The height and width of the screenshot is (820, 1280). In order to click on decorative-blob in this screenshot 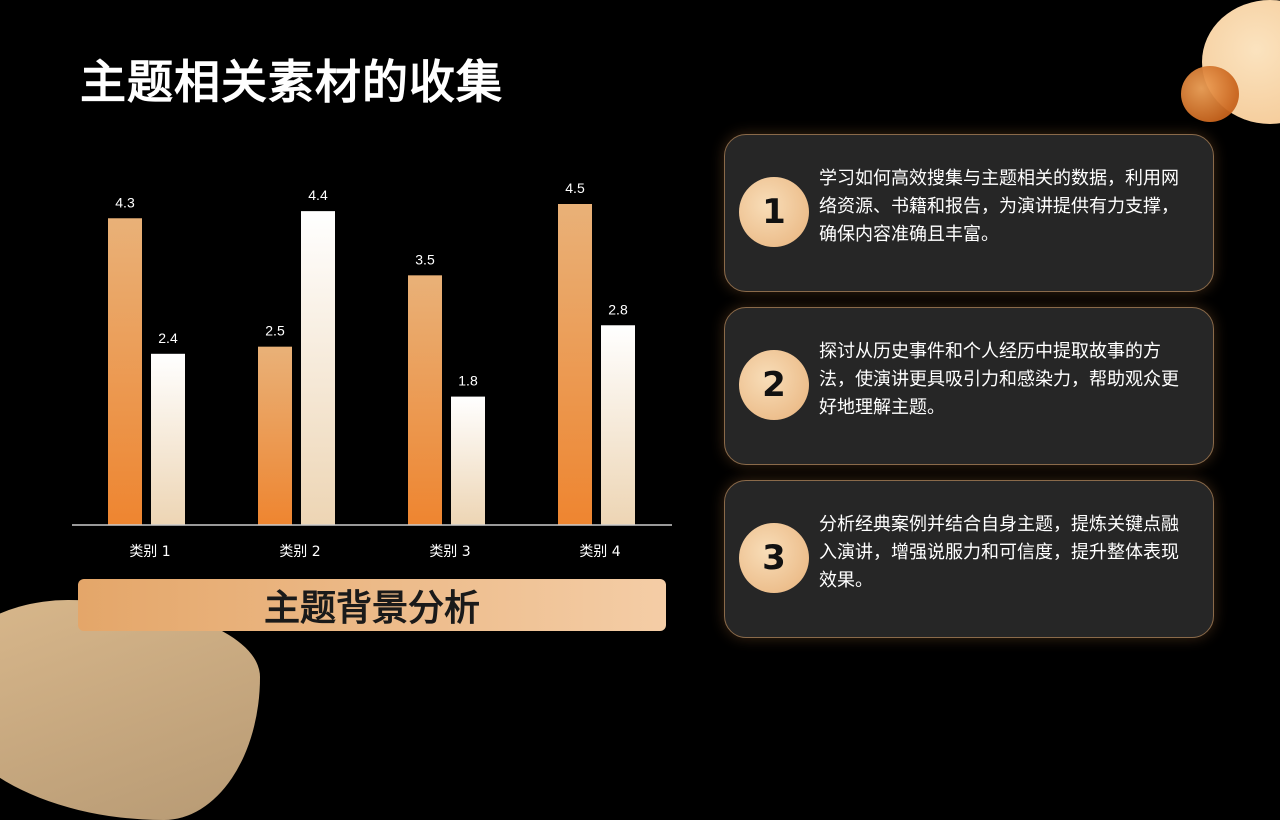, I will do `click(130, 710)`.